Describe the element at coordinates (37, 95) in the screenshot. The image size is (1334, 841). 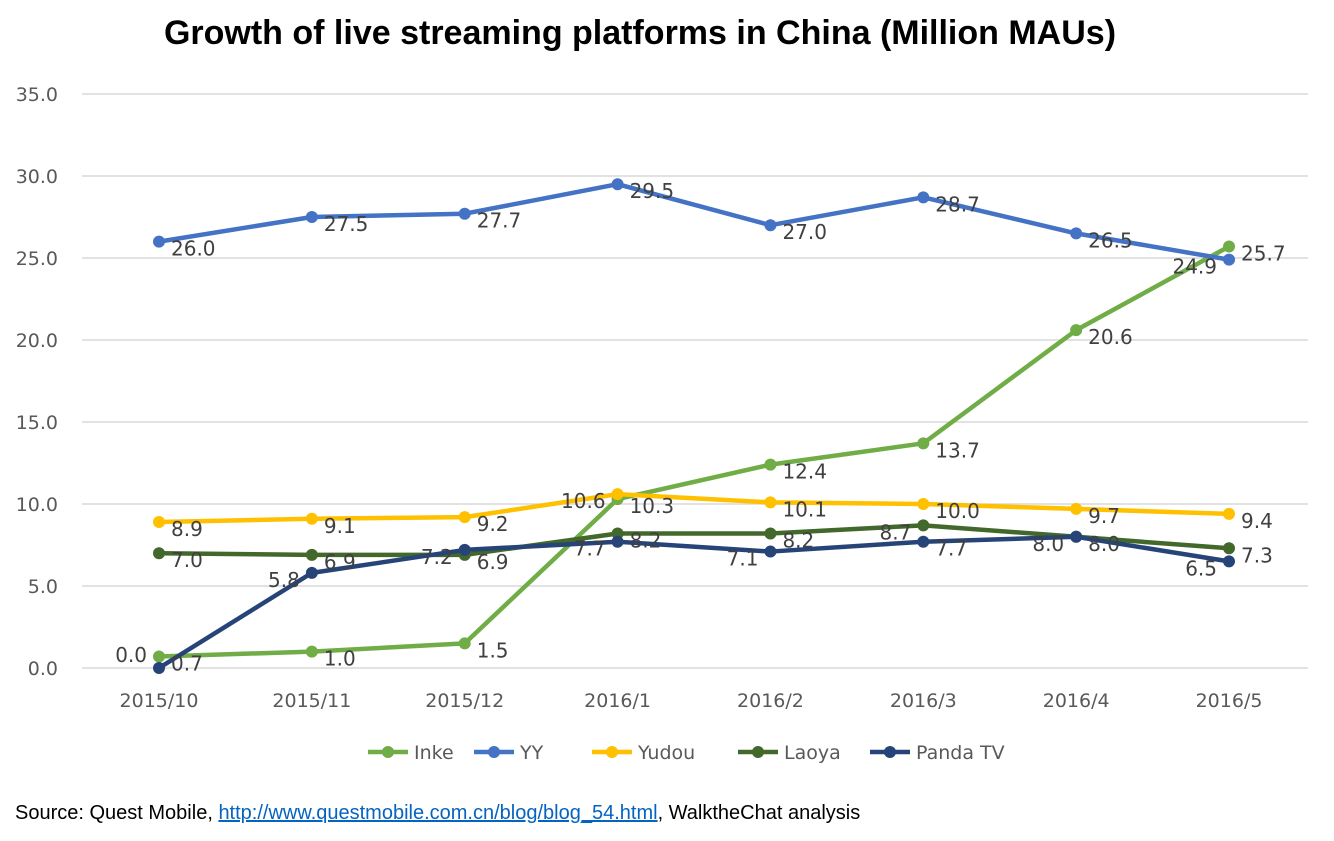
I see `y-tick-label: 35.0` at that location.